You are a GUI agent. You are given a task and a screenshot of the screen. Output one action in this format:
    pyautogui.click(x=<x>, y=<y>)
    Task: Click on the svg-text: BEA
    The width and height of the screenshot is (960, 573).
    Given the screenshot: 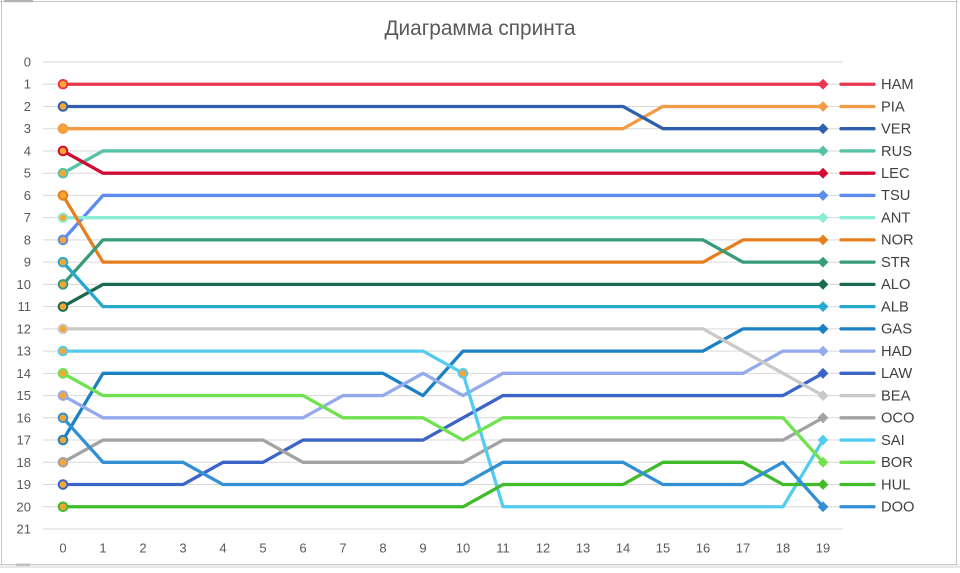 What is the action you would take?
    pyautogui.click(x=896, y=396)
    